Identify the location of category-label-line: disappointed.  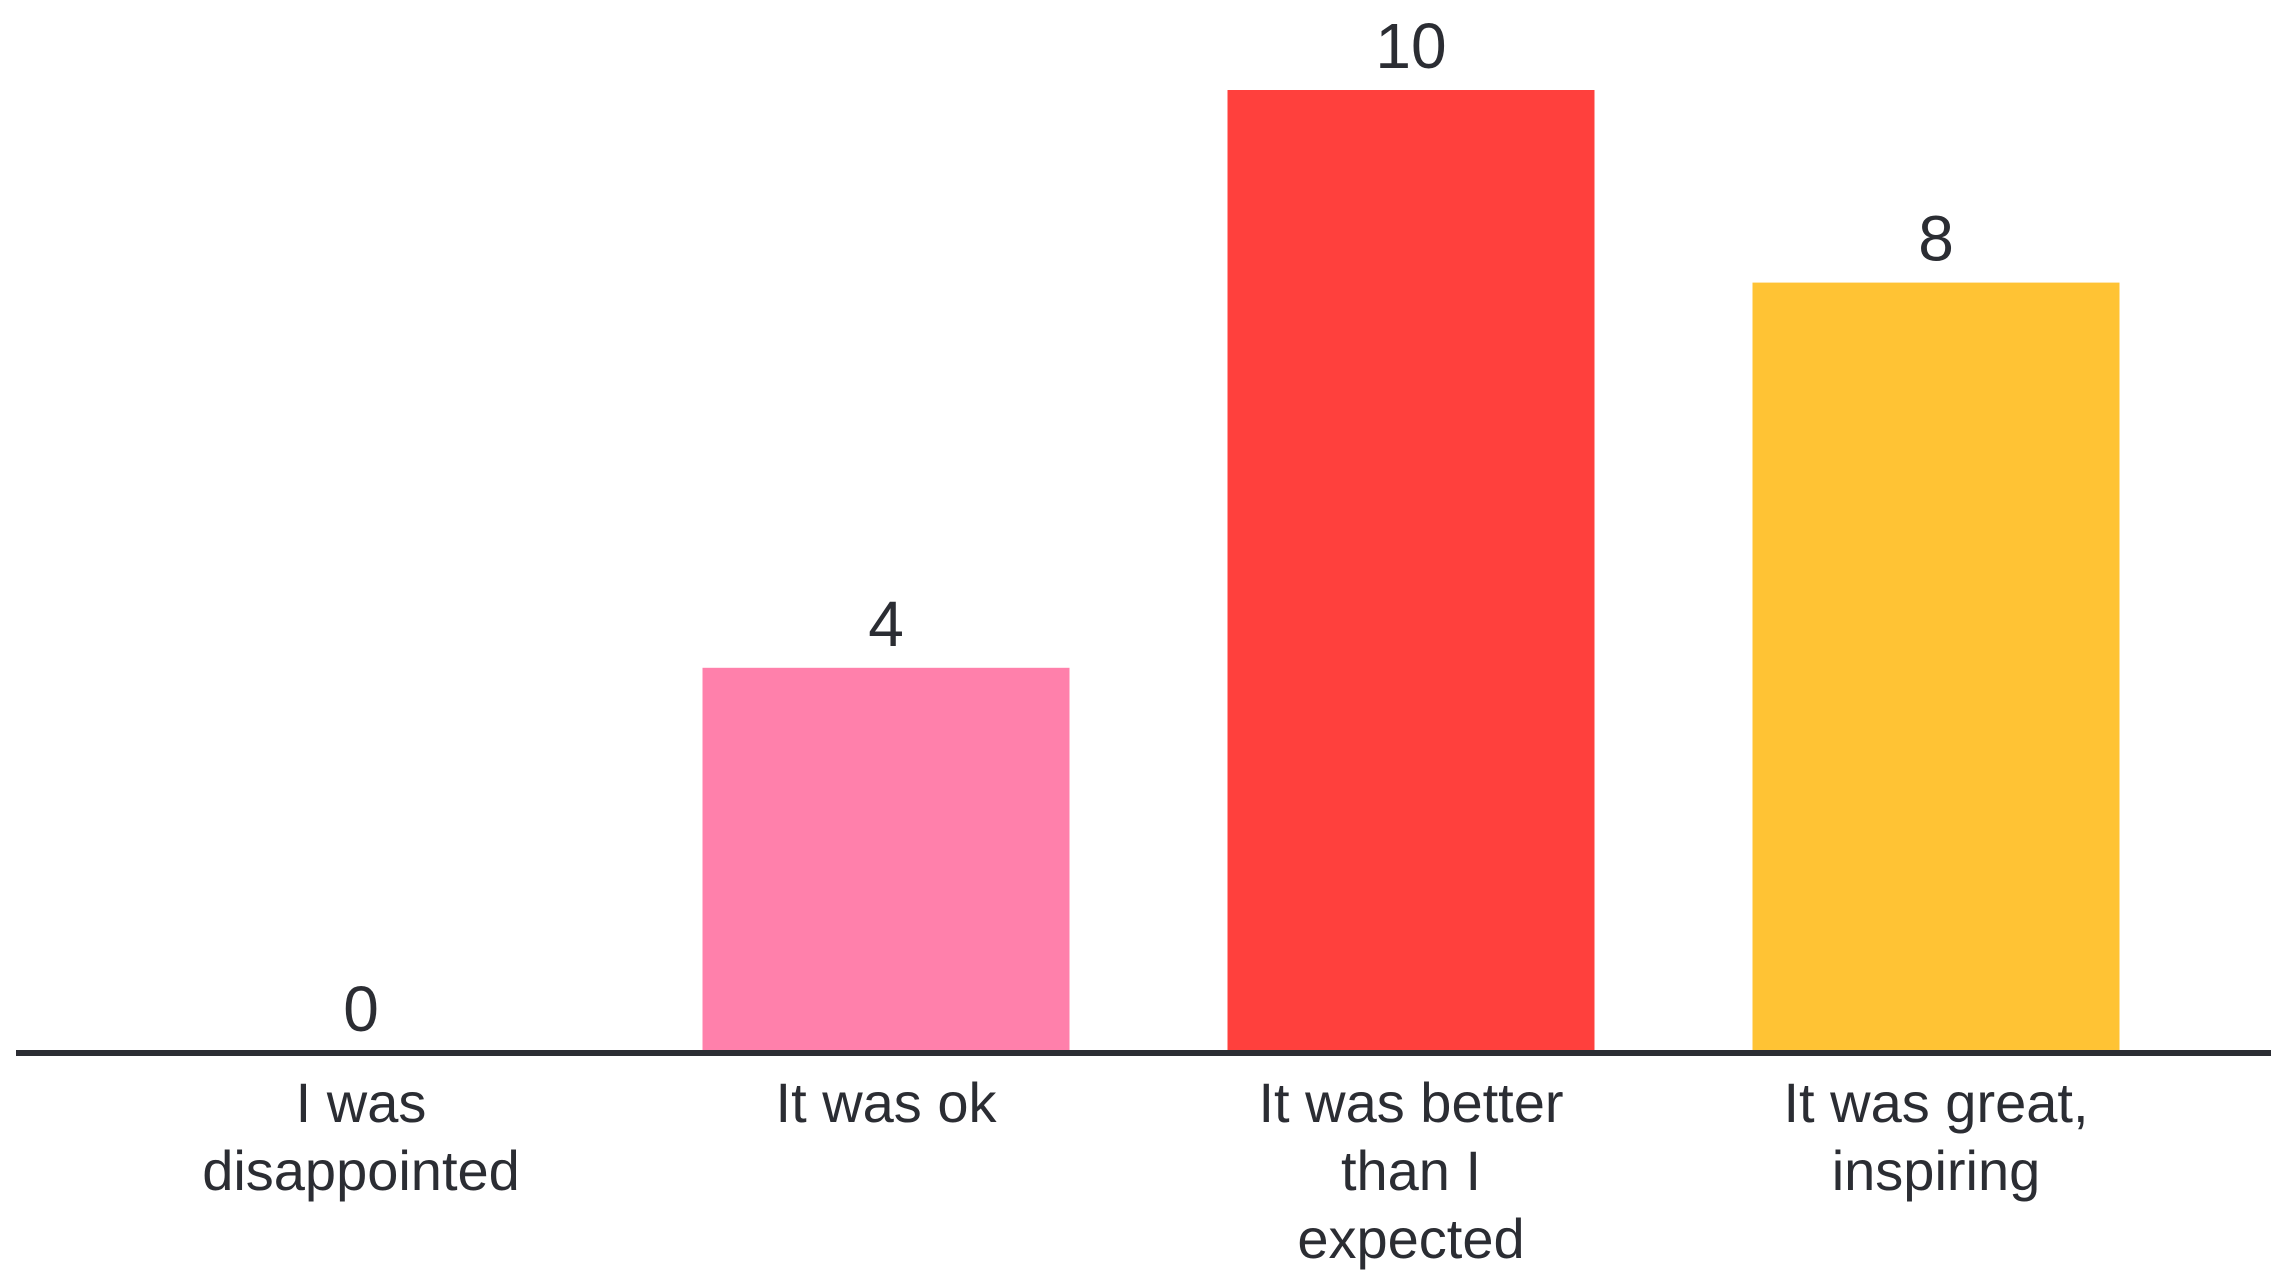
(361, 1170).